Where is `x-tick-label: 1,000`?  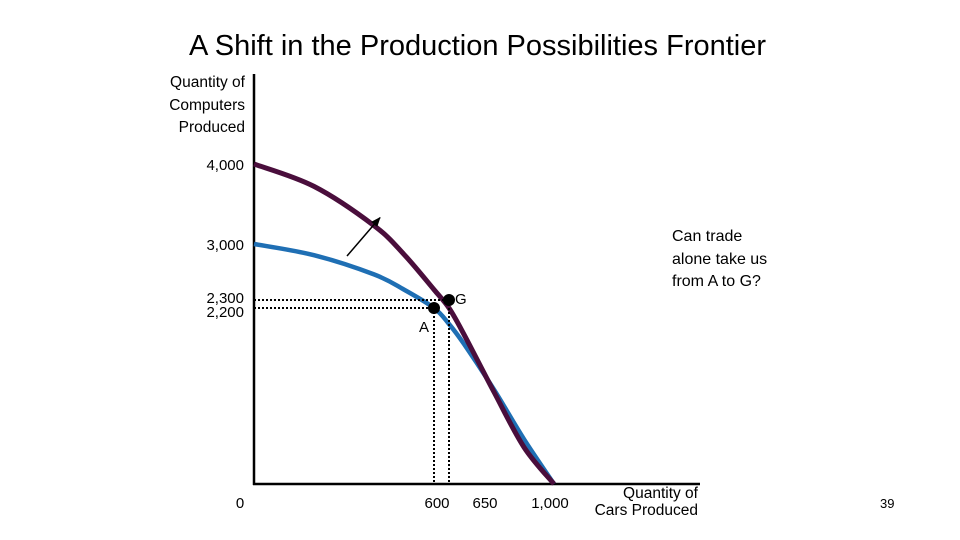
x-tick-label: 1,000 is located at coordinates (550, 503).